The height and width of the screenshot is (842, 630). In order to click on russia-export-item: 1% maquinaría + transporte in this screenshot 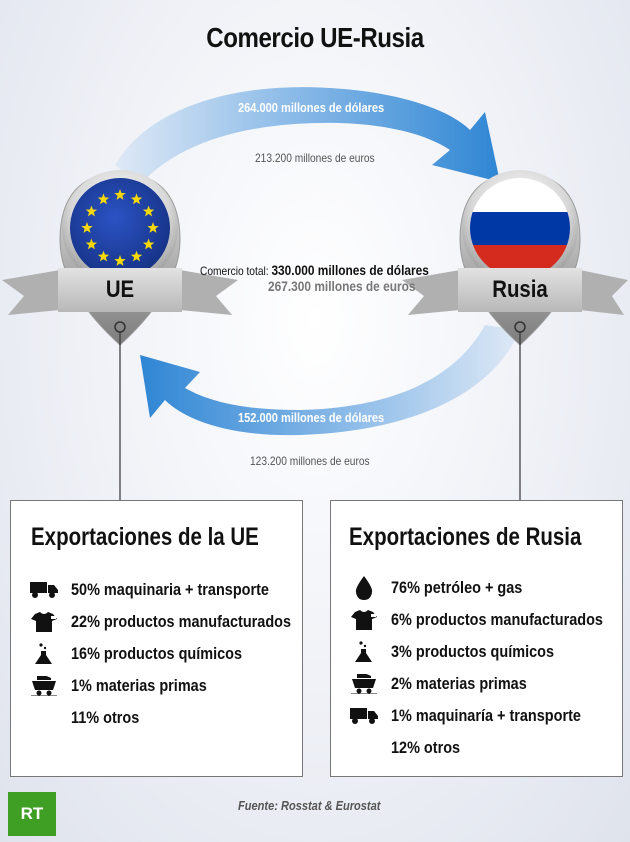, I will do `click(481, 716)`.